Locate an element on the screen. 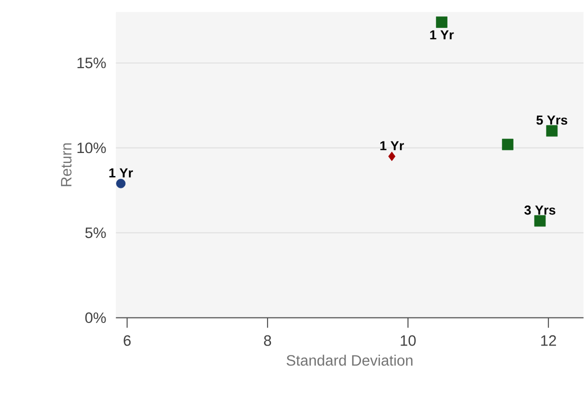  y-tick-label: 10% is located at coordinates (92, 148).